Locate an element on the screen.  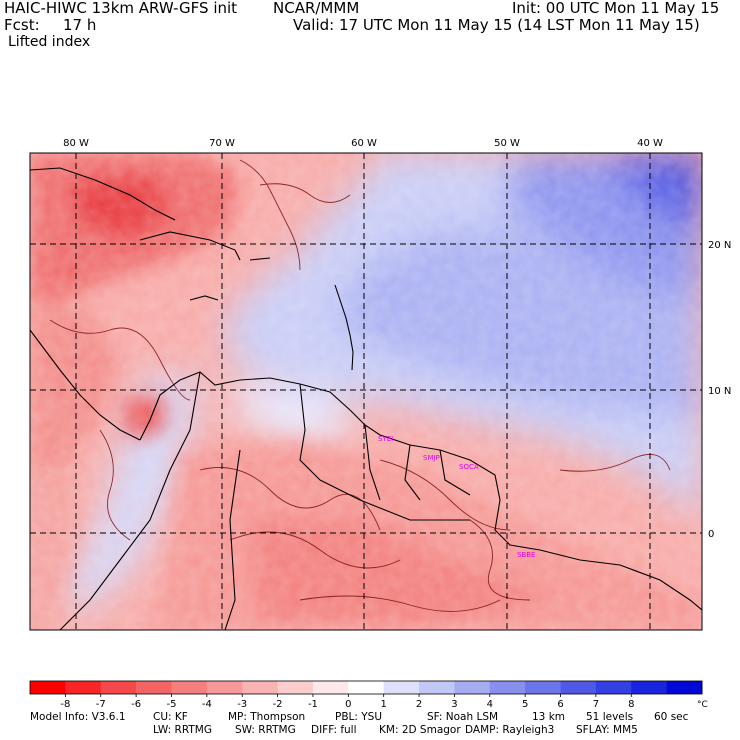
forecast-hour: 17 h is located at coordinates (80, 25).